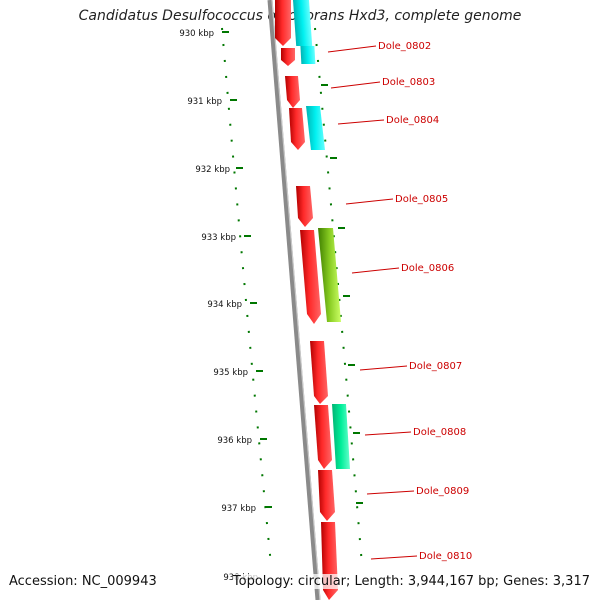  I want to click on tick-marks, so click(247, 269).